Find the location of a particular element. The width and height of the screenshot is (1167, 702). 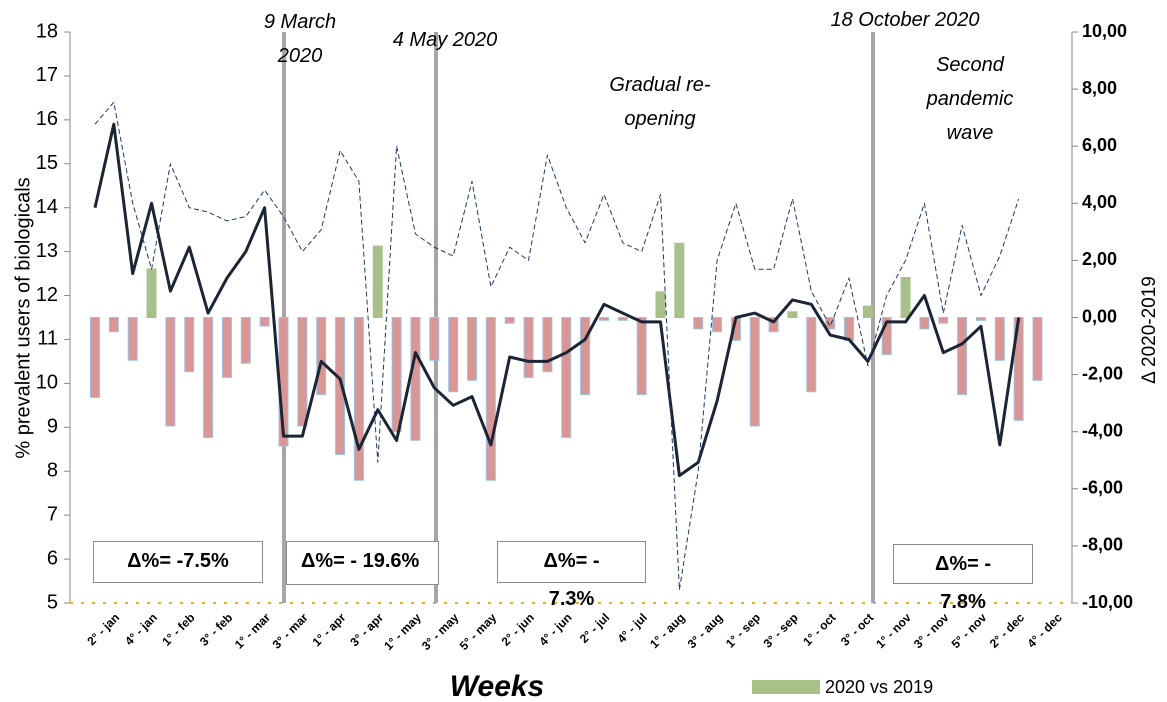

legend-label: 2020 vs 2019 is located at coordinates (879, 687).